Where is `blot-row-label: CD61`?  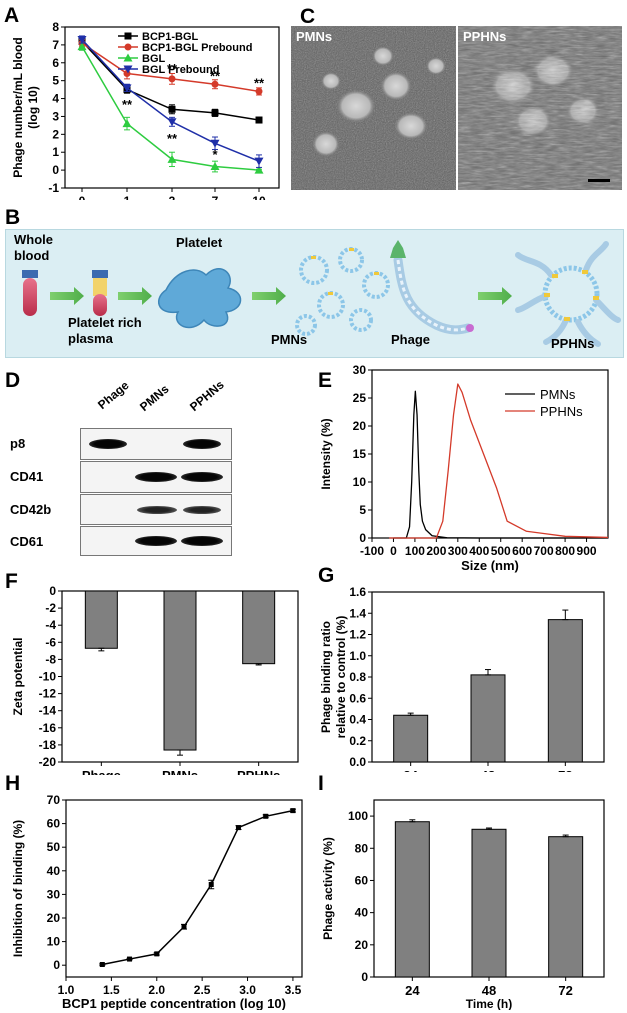
blot-row-label: CD61 is located at coordinates (27, 541).